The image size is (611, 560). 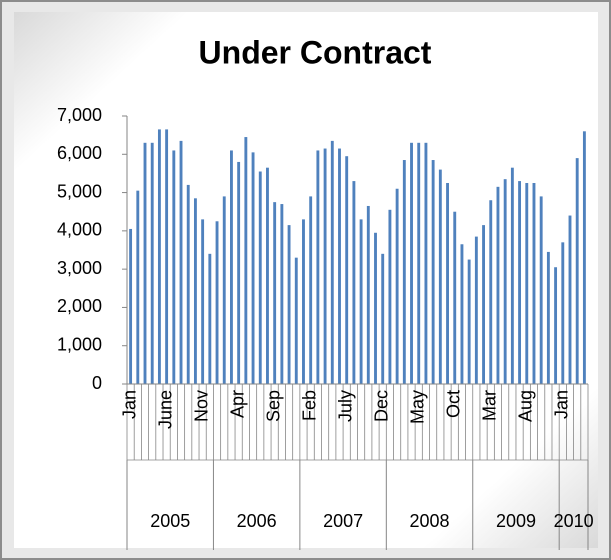 What do you see at coordinates (79, 115) in the screenshot?
I see `y-tick-label: 7,000` at bounding box center [79, 115].